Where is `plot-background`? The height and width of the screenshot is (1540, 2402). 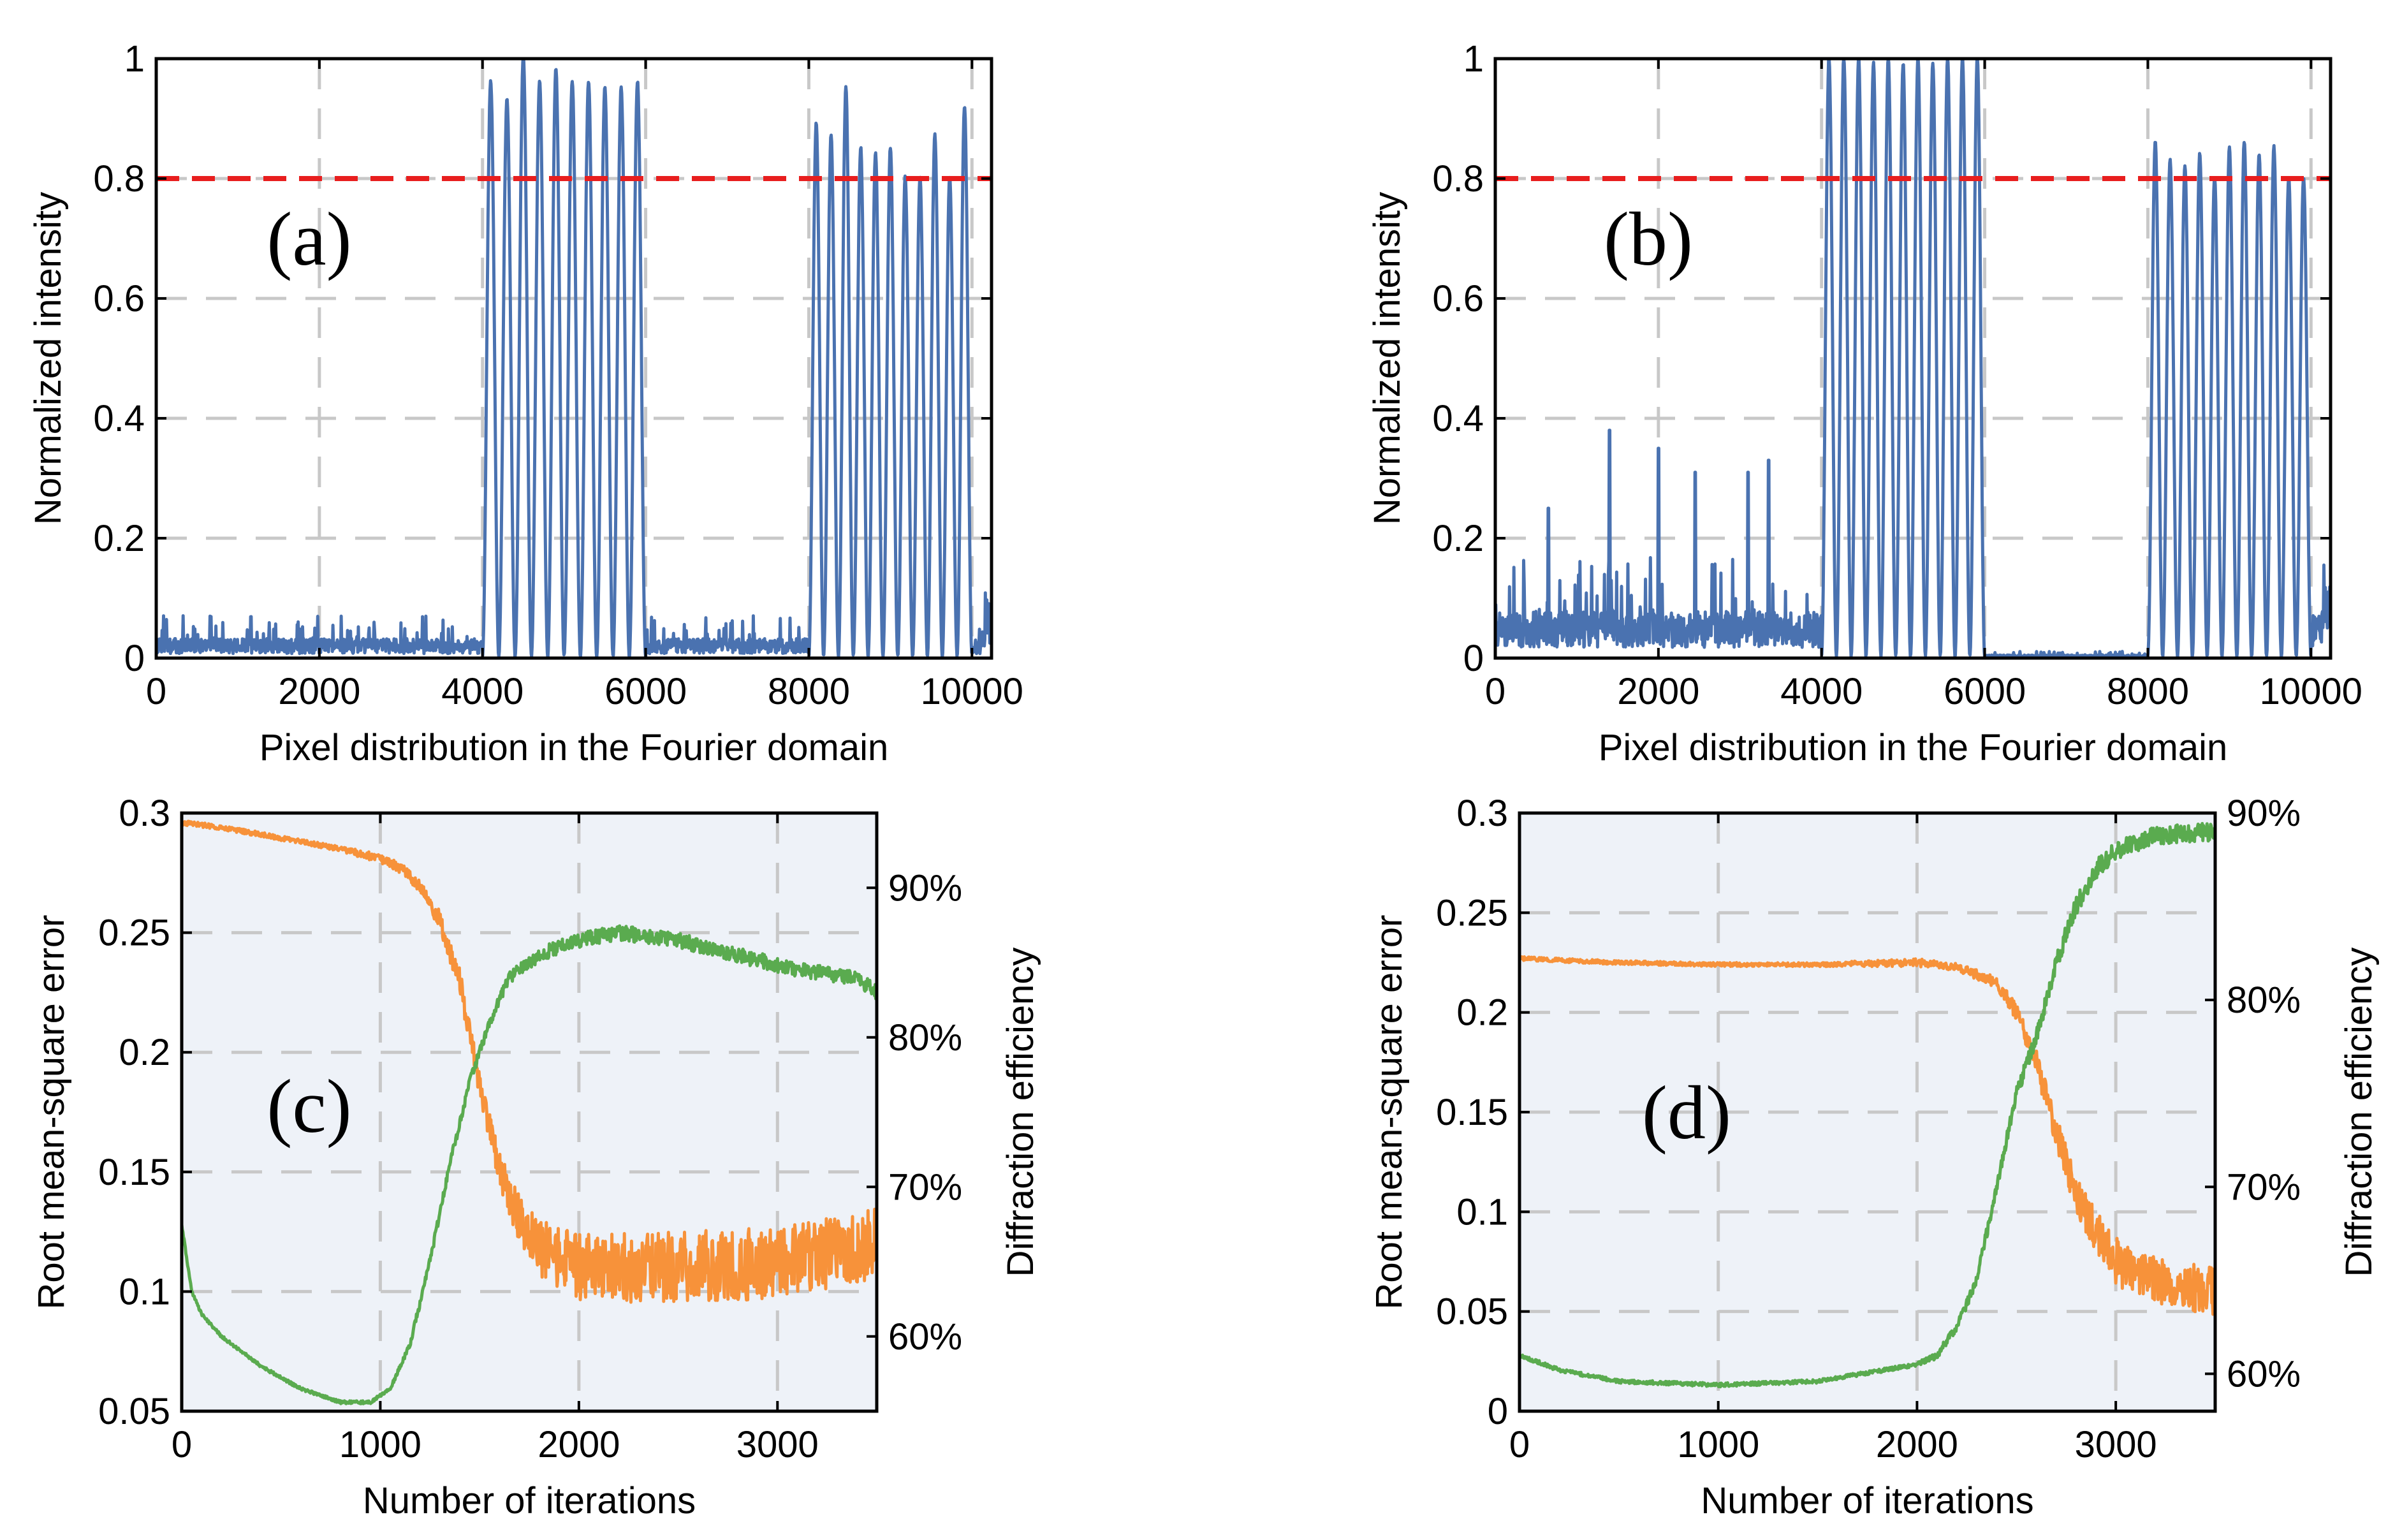
plot-background is located at coordinates (529, 1112).